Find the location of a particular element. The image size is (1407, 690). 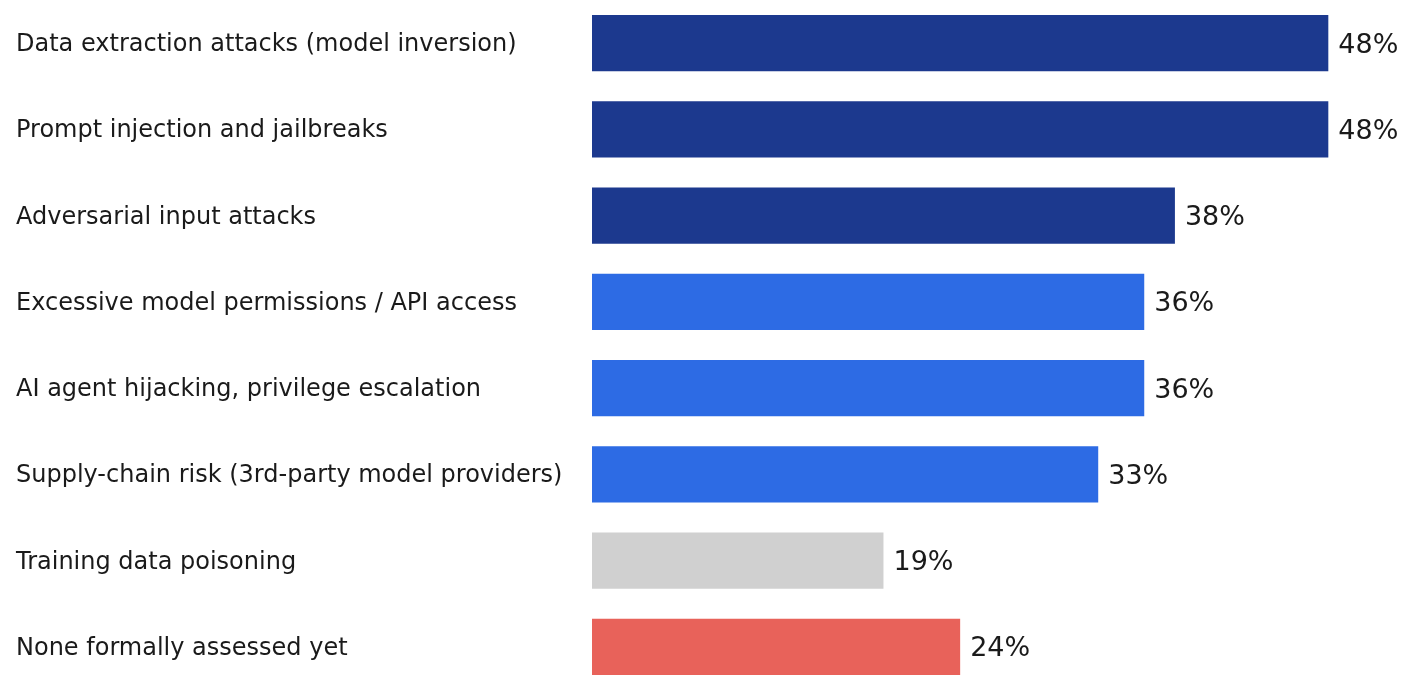

y-tick-label: Adversarial input attacks is located at coordinates (166, 215).